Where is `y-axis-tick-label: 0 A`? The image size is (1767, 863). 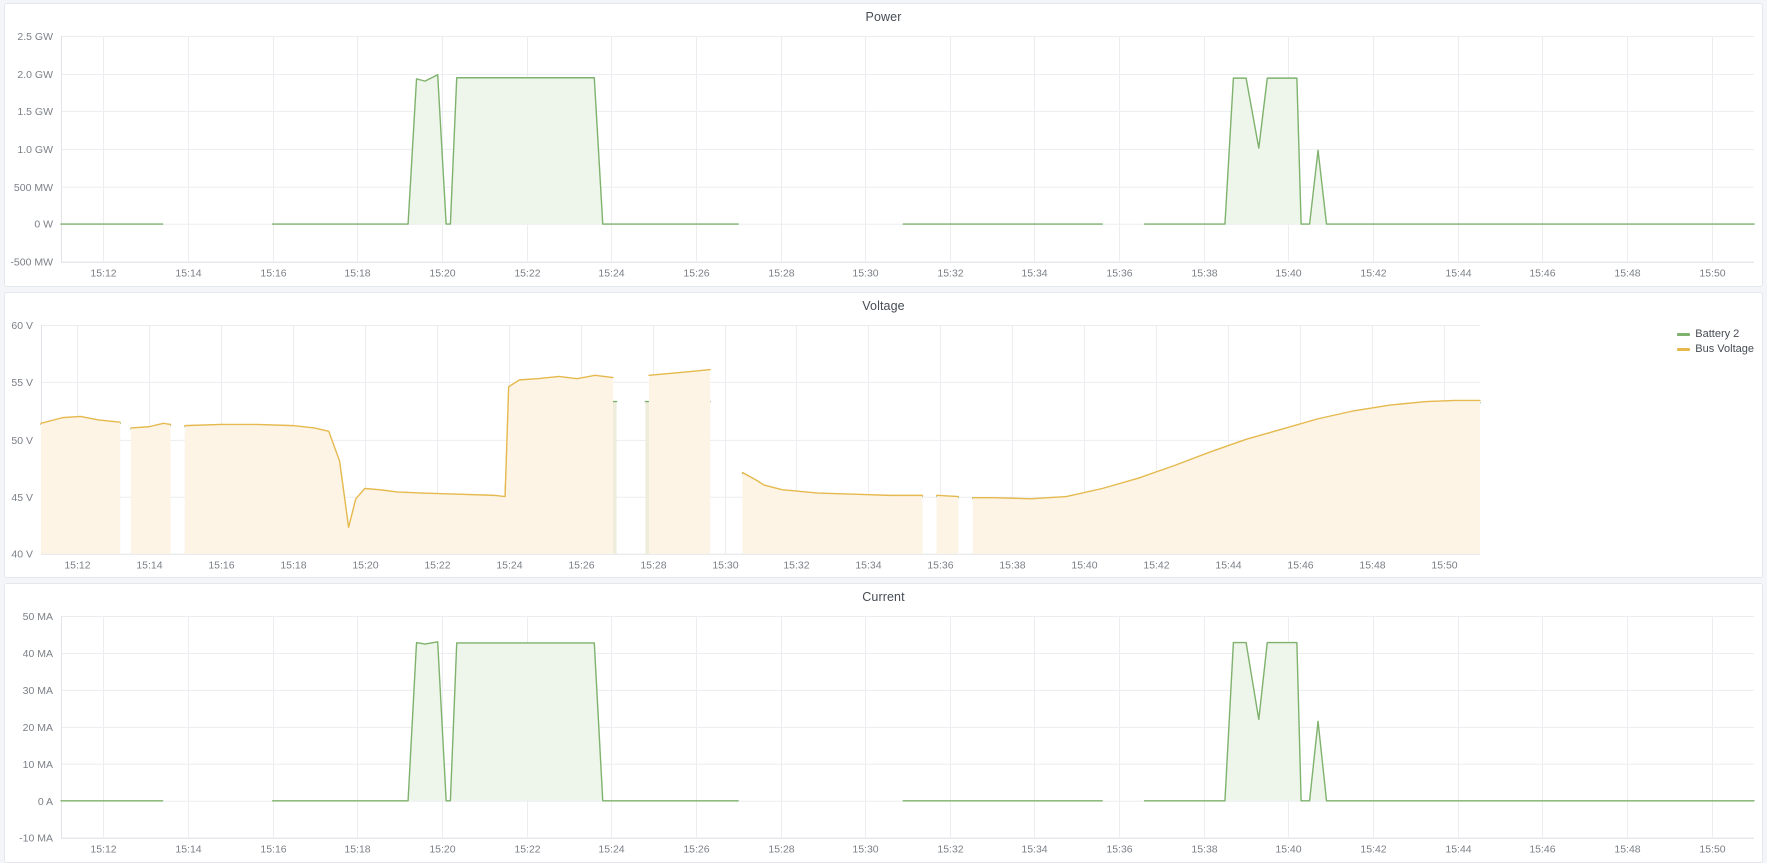 y-axis-tick-label: 0 A is located at coordinates (45, 802).